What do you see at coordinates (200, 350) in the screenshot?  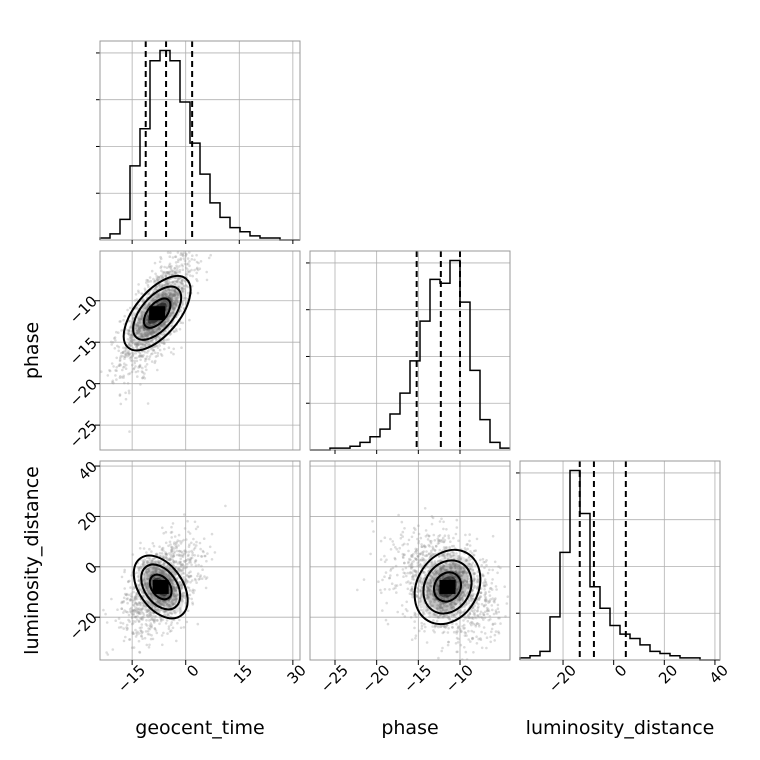 I see `grid` at bounding box center [200, 350].